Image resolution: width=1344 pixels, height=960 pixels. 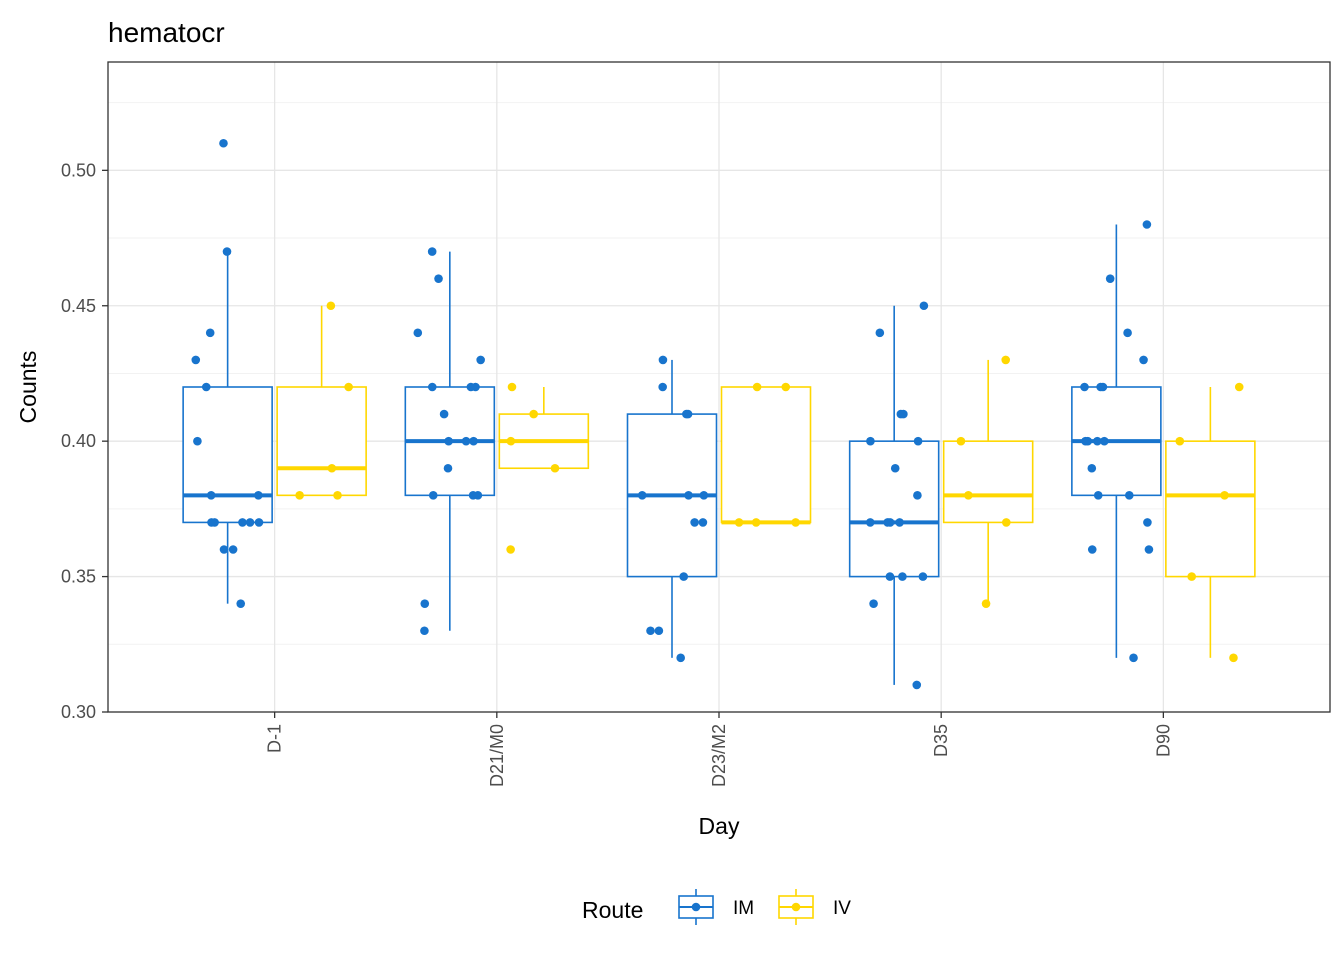 What do you see at coordinates (78, 306) in the screenshot?
I see `y-tick-label: 0.45` at bounding box center [78, 306].